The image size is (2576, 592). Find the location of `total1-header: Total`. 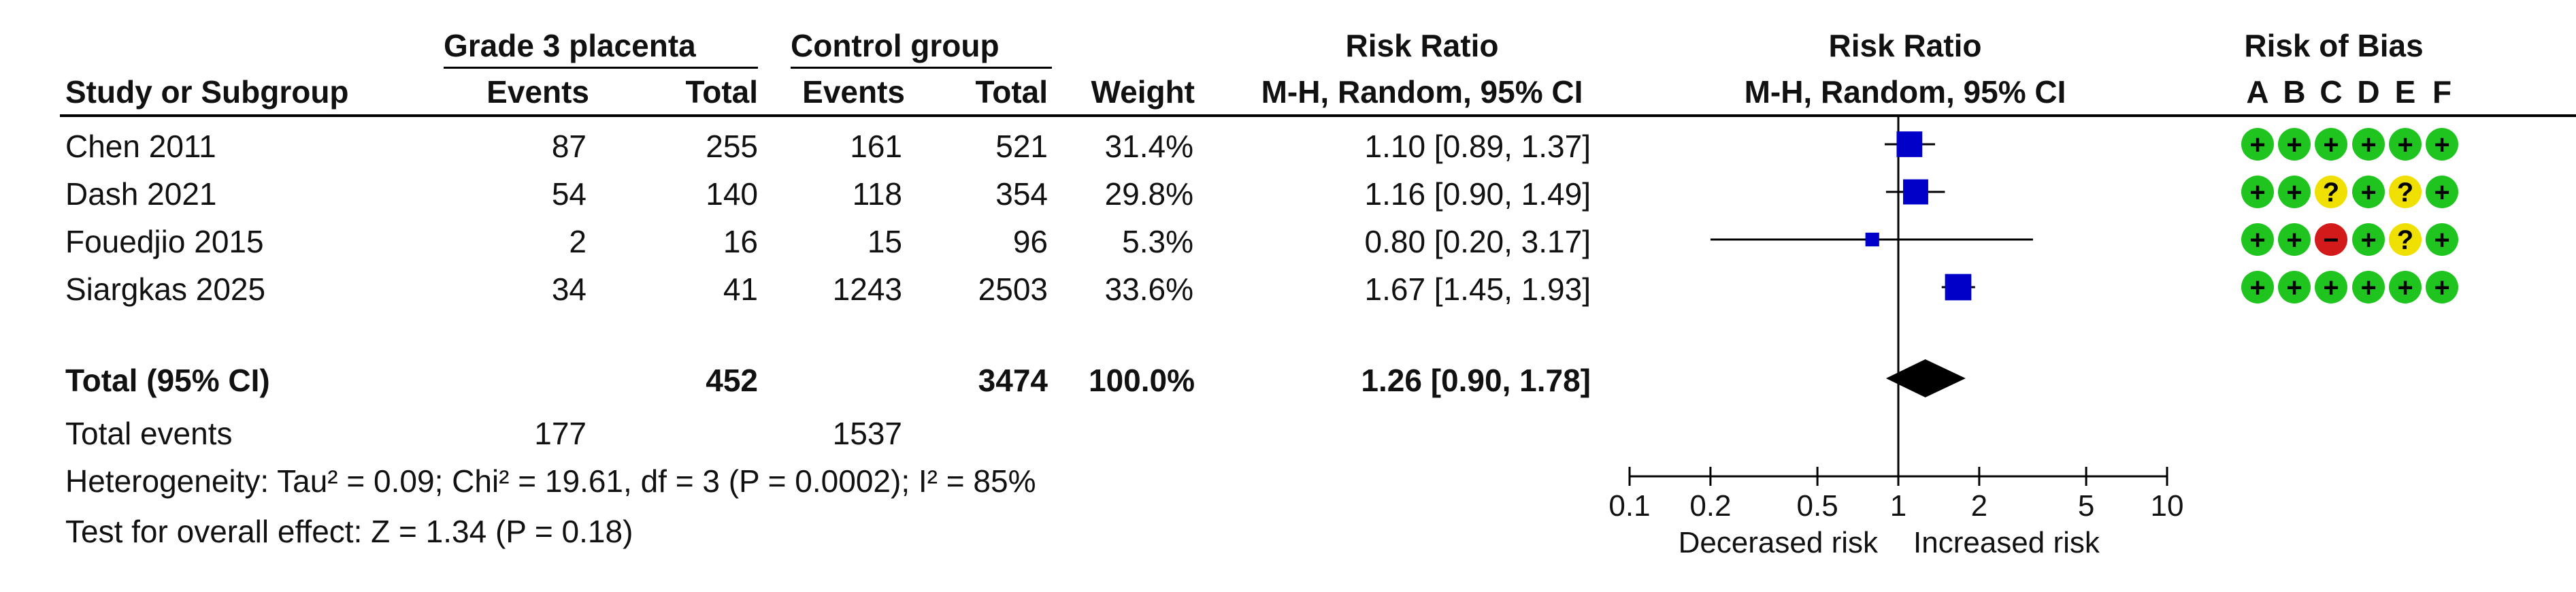

total1-header: Total is located at coordinates (722, 92).